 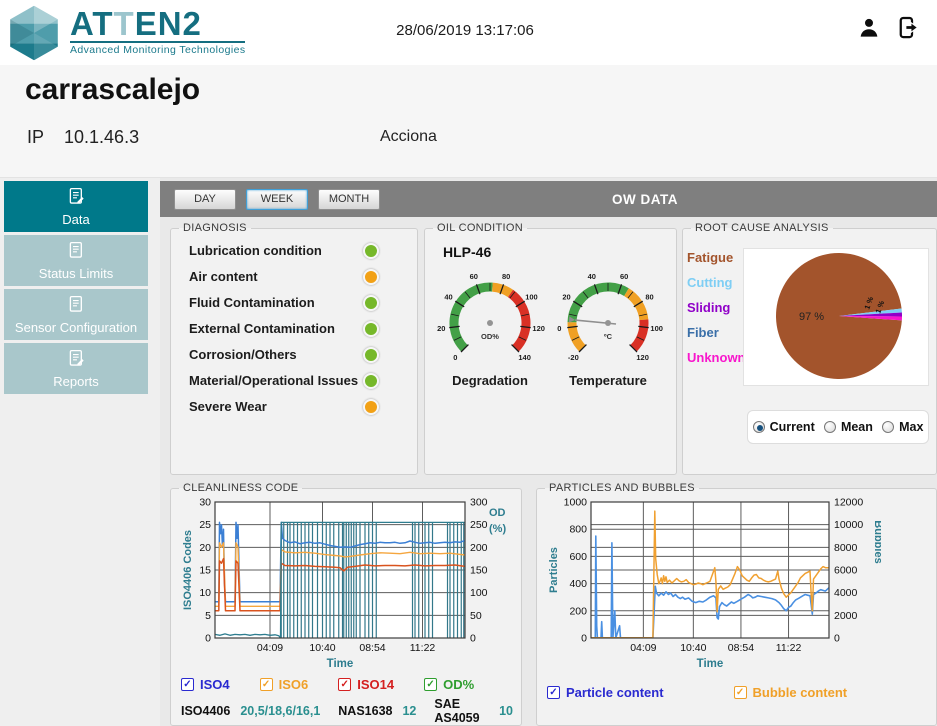 What do you see at coordinates (907, 27) in the screenshot?
I see `logout-icon` at bounding box center [907, 27].